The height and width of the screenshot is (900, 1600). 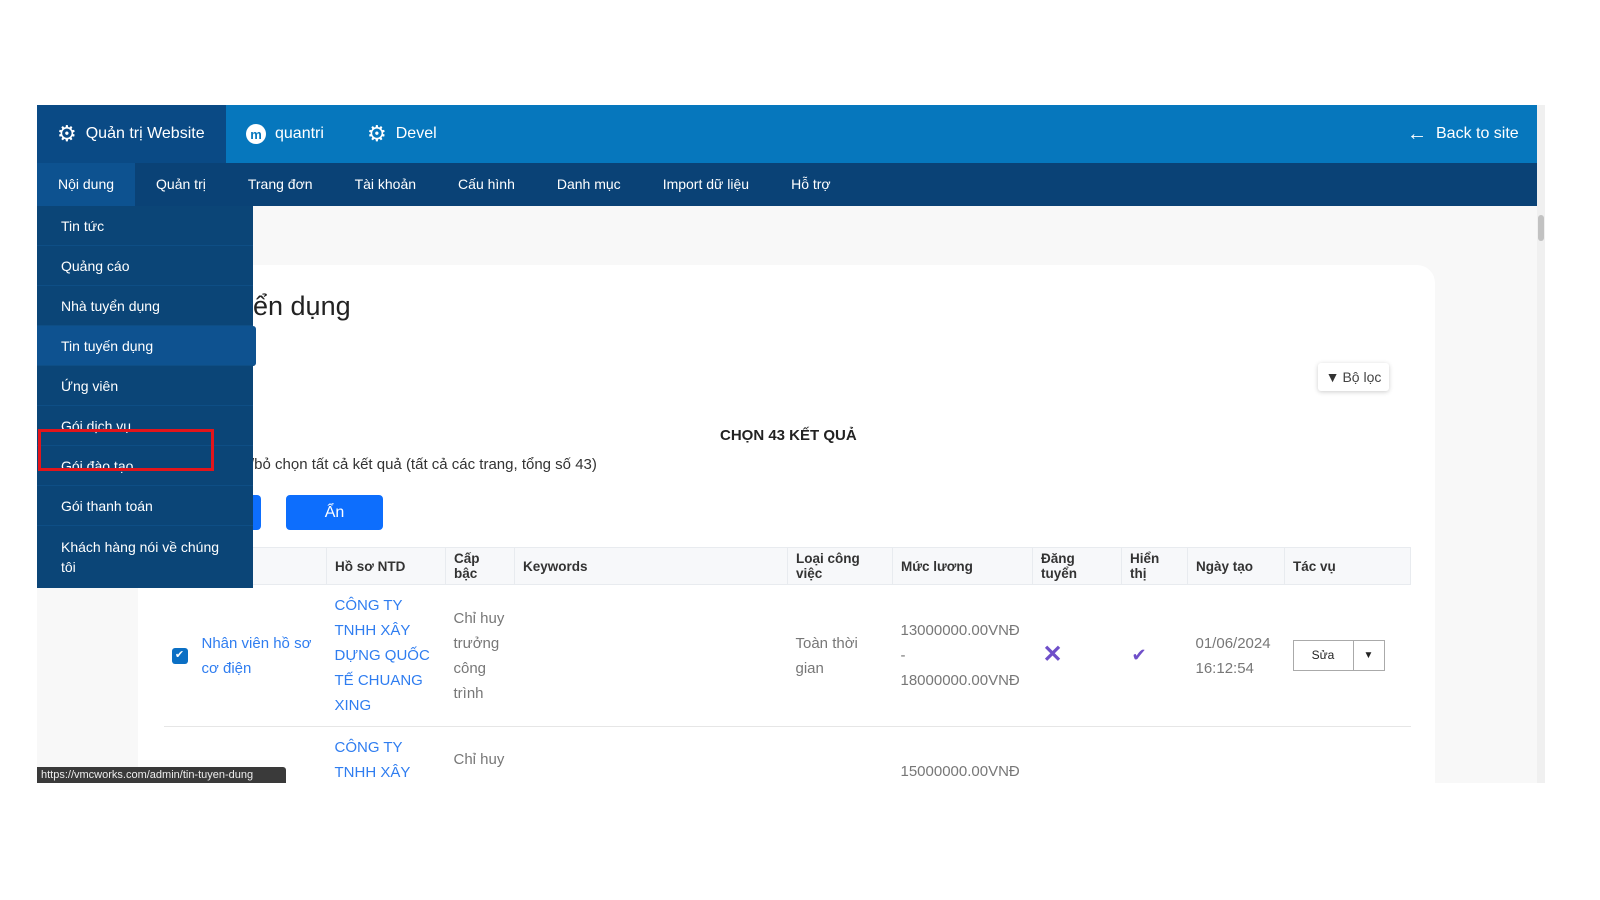 I want to click on user-m-icon: m, so click(x=256, y=134).